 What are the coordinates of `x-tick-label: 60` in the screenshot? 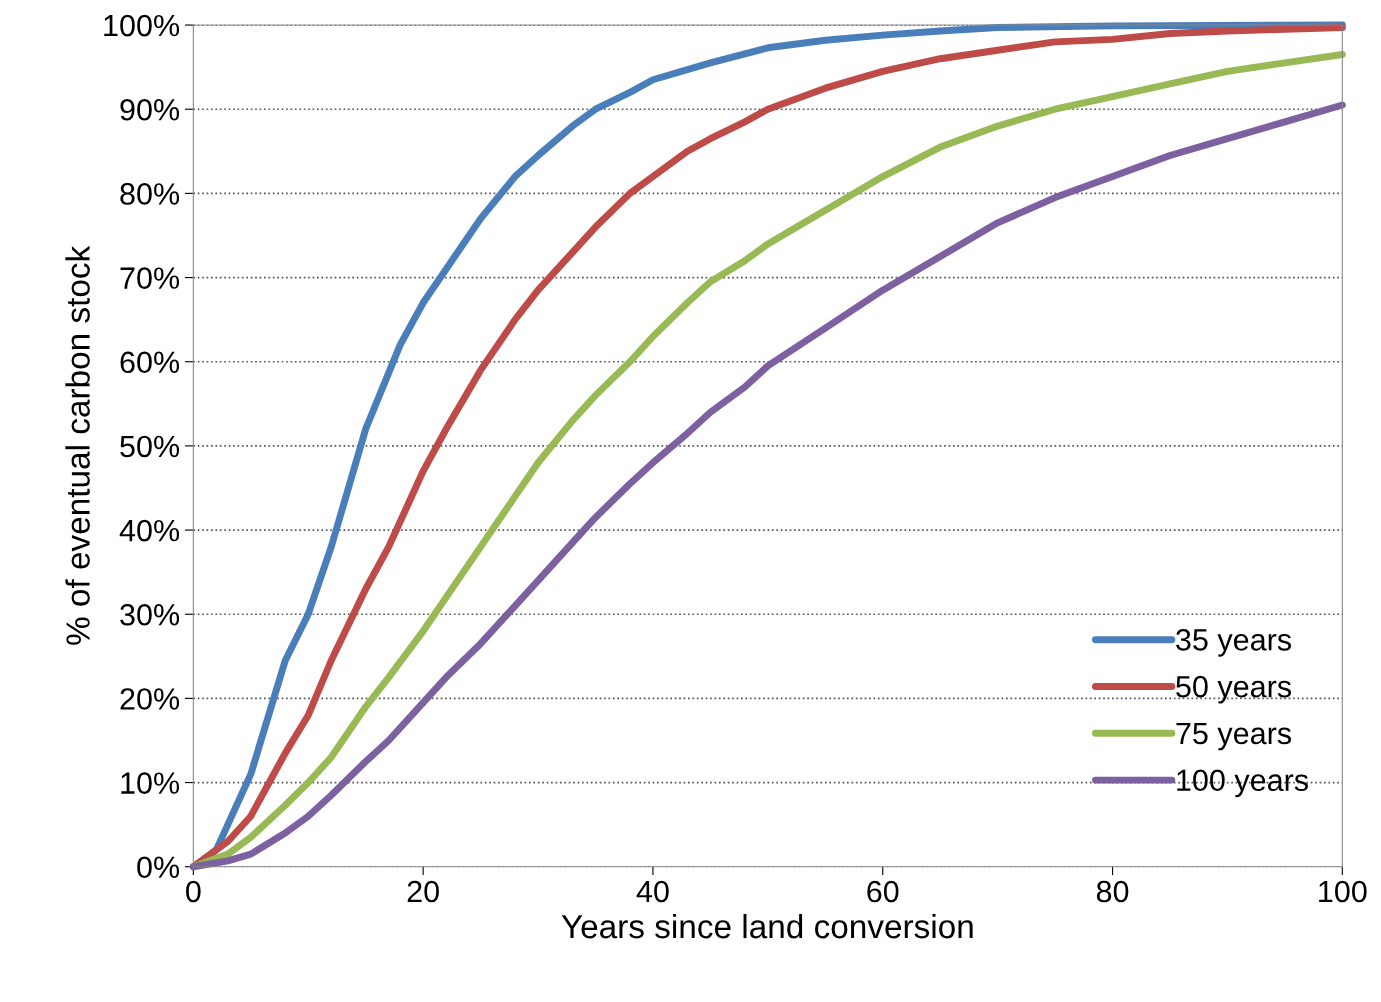 It's located at (883, 891).